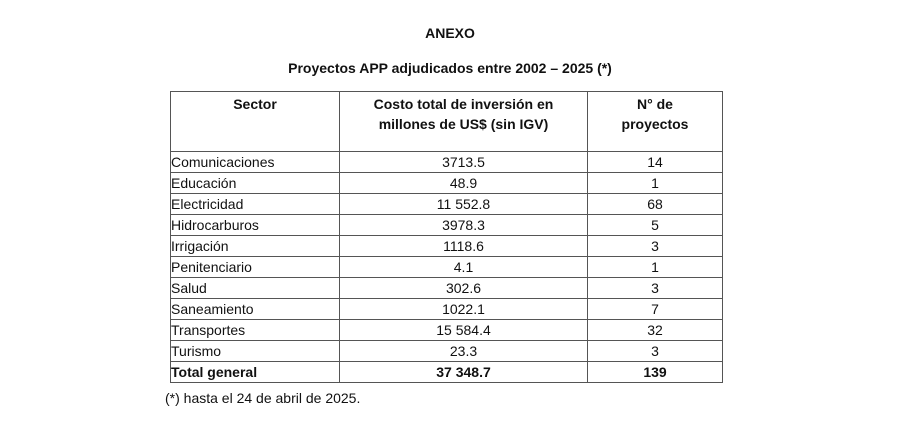 The width and height of the screenshot is (900, 440). Describe the element at coordinates (655, 330) in the screenshot. I see `count-cell: 32` at that location.